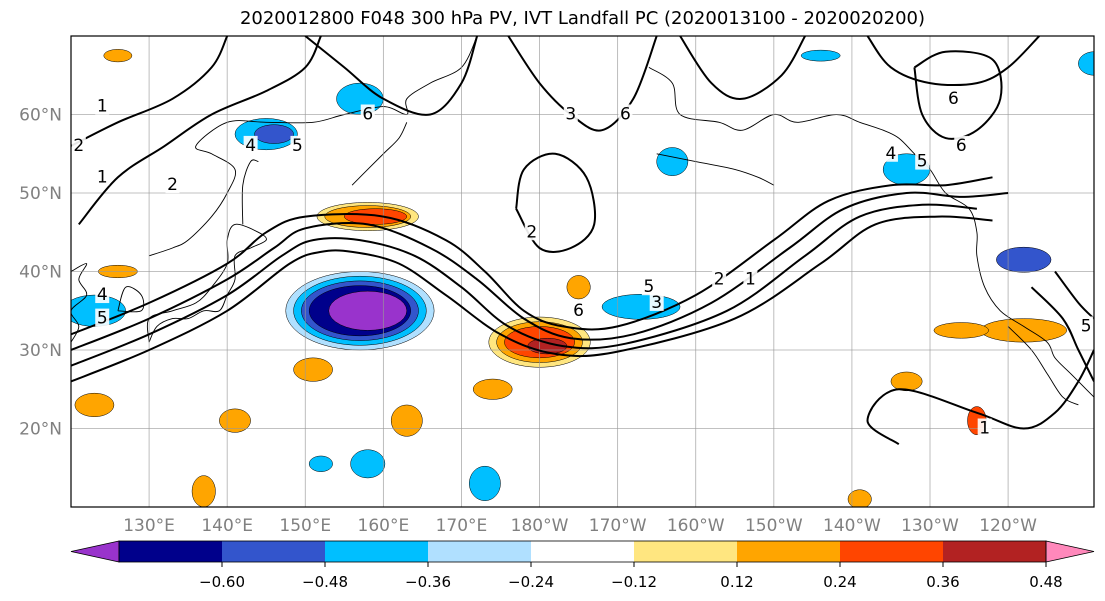 The image size is (1105, 601). What do you see at coordinates (1045, 582) in the screenshot?
I see `colorbar-tick-label: 0.48` at bounding box center [1045, 582].